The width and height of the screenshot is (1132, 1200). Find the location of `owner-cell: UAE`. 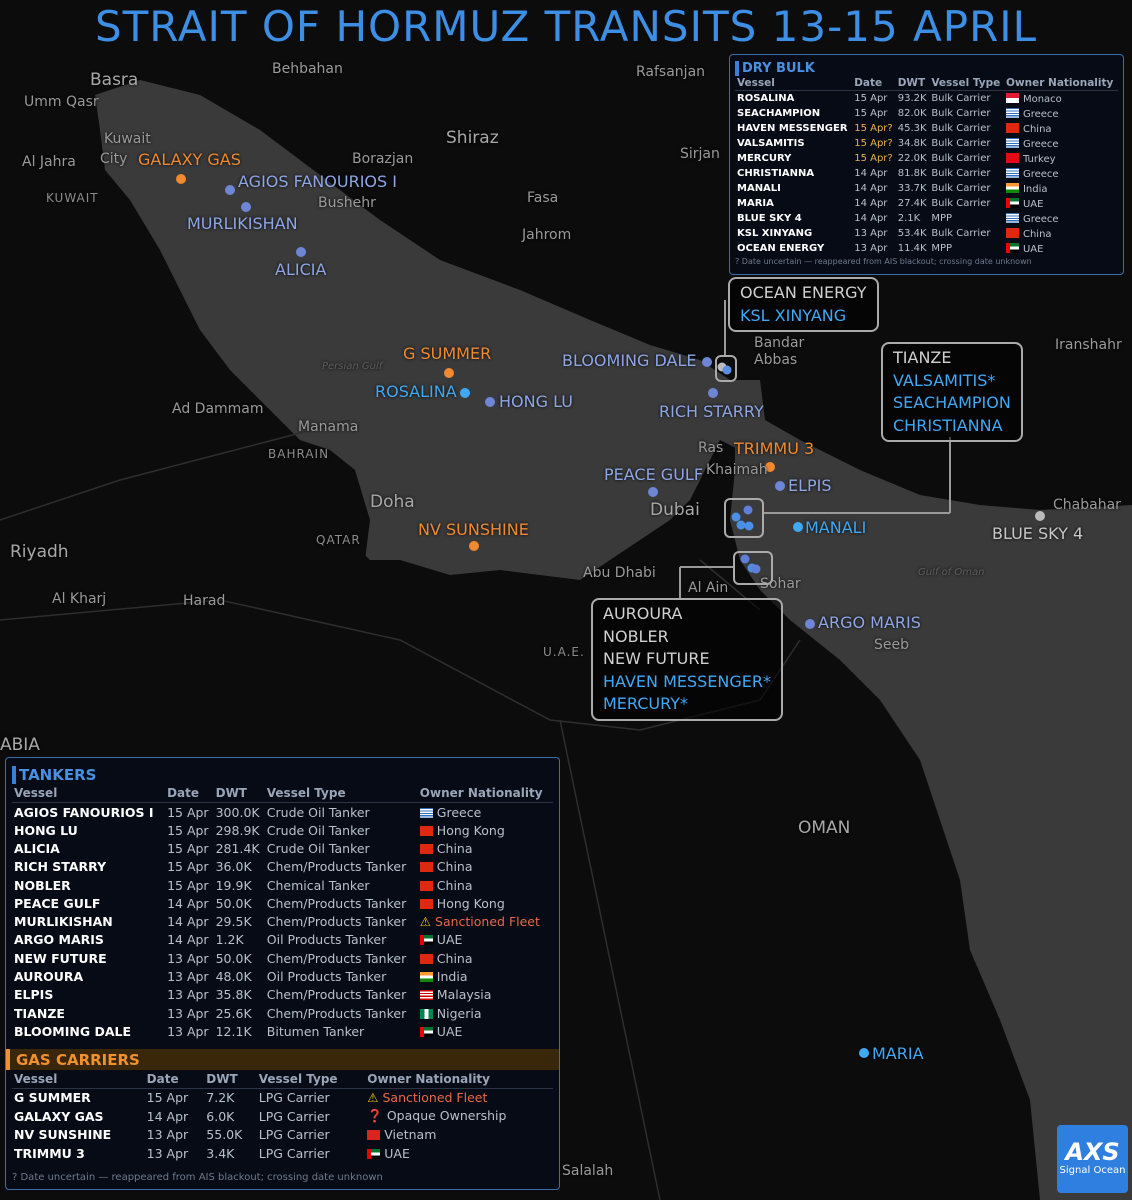

owner-cell: UAE is located at coordinates (485, 1031).